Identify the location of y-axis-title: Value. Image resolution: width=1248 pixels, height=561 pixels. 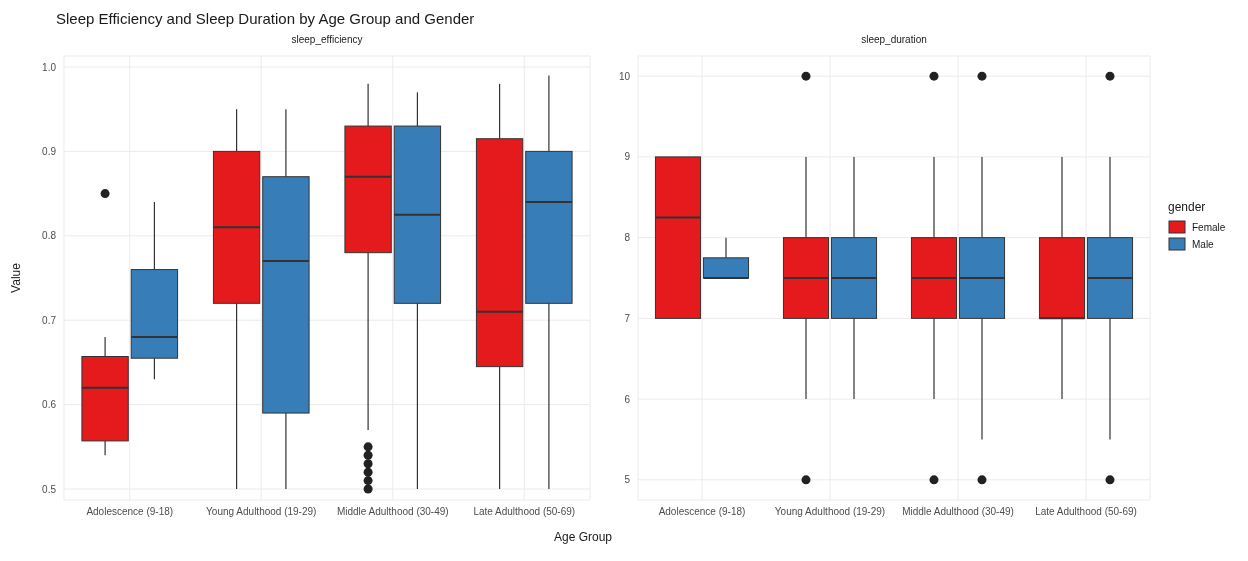
(16, 277).